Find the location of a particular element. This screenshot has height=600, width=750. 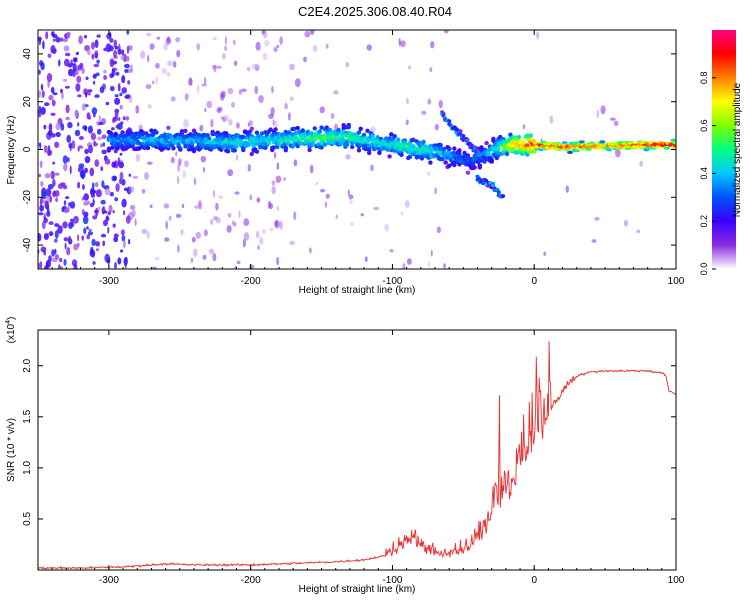

colorbar-tick-label: 0.8 is located at coordinates (704, 78).